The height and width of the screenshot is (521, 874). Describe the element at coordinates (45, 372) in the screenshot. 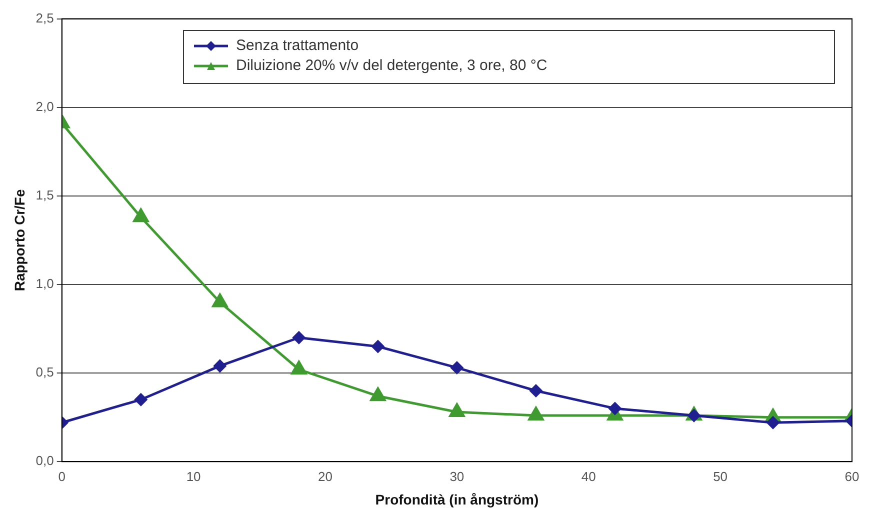

I see `y-tick-label: 0,5` at that location.